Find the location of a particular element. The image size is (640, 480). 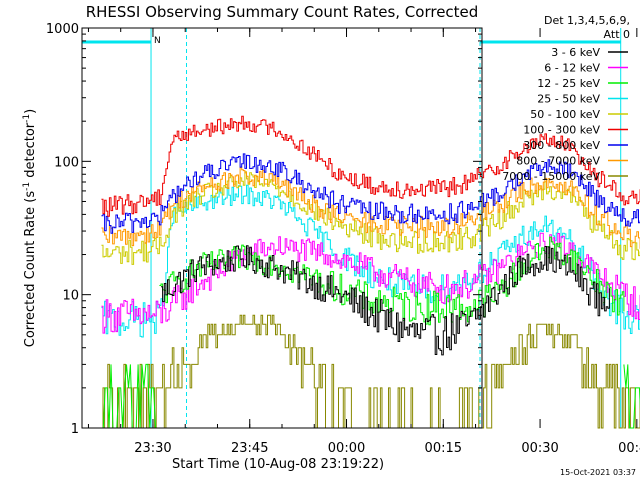

legend-label-2: 12 - 25 keV is located at coordinates (568, 83).